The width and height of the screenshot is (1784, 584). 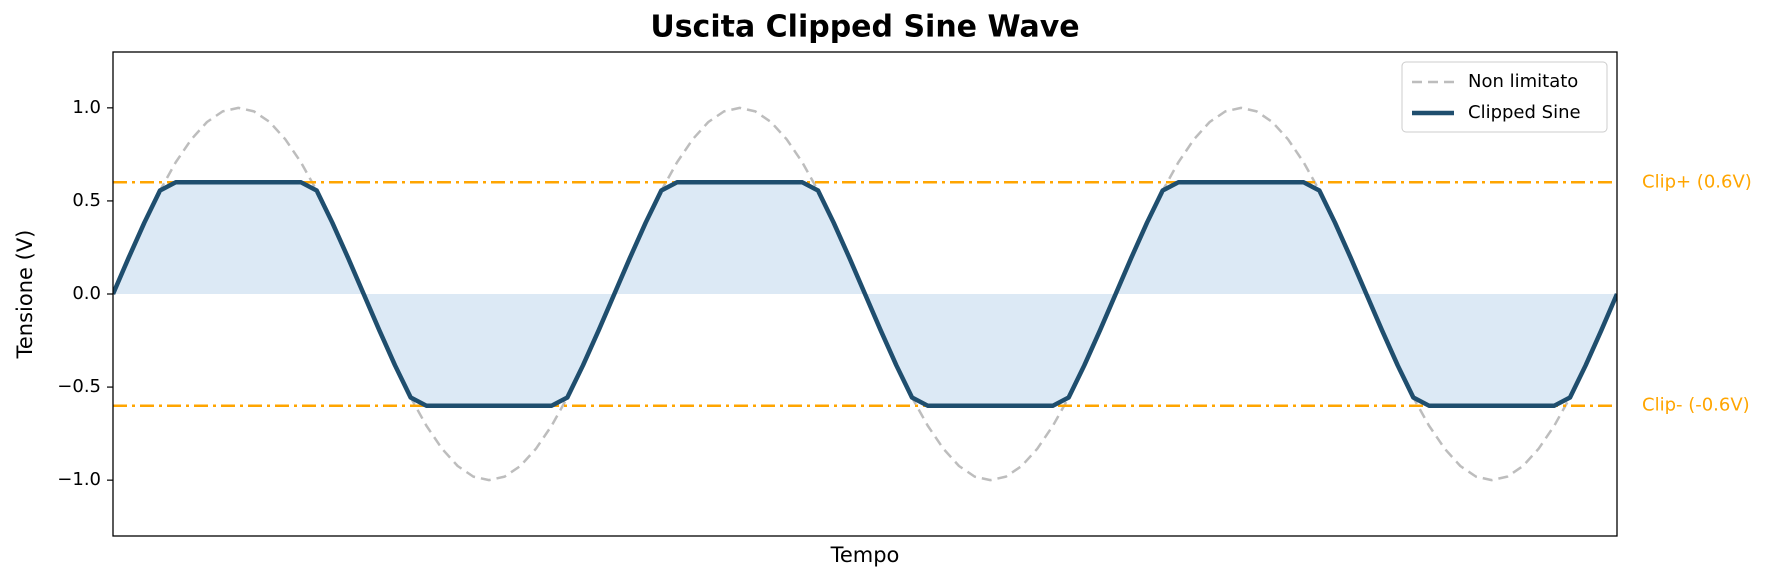 I want to click on y-tick-label: 0.0, so click(x=86, y=293).